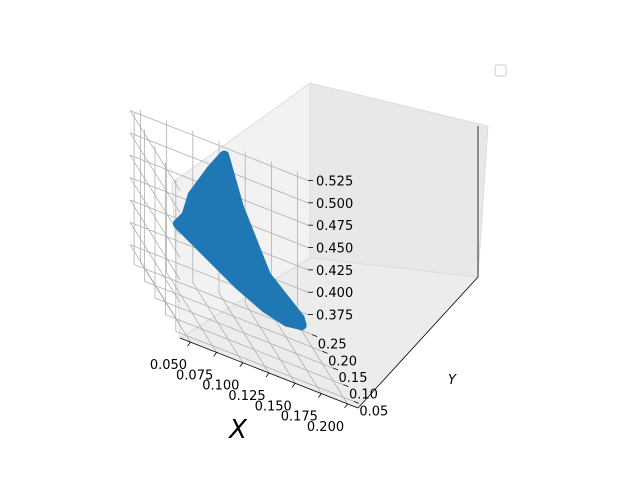  What do you see at coordinates (373, 411) in the screenshot?
I see `y-tick-label: 0.05` at bounding box center [373, 411].